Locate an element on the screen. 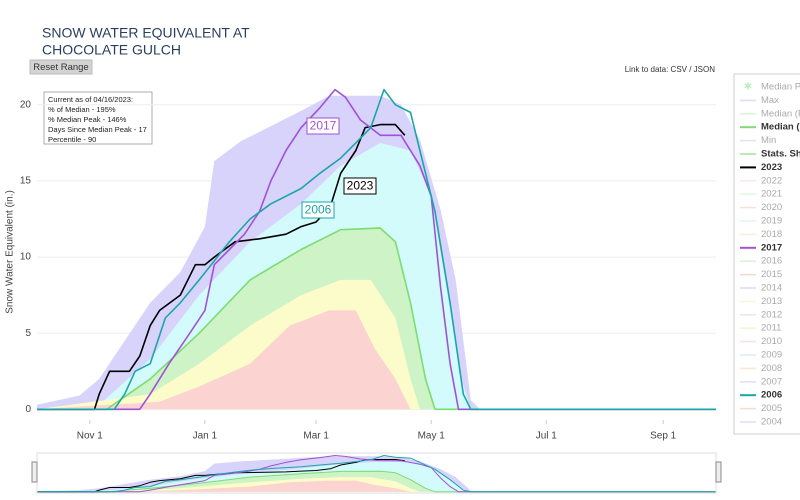 This screenshot has width=800, height=500. y-tick-label: 5 is located at coordinates (28, 333).